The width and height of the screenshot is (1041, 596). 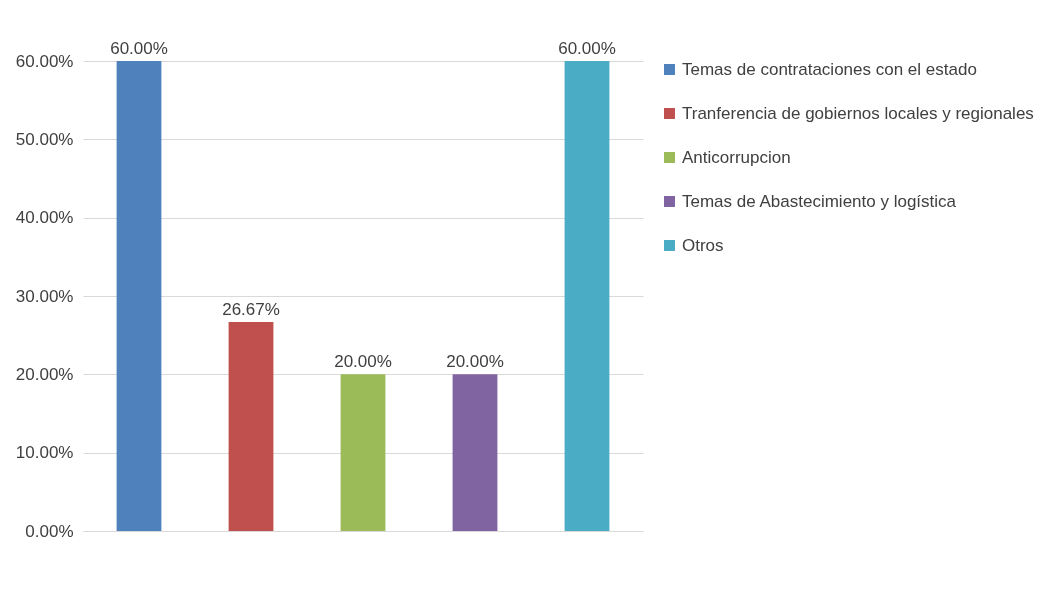 What do you see at coordinates (44, 61) in the screenshot?
I see `y-tick-label: 60.00%` at bounding box center [44, 61].